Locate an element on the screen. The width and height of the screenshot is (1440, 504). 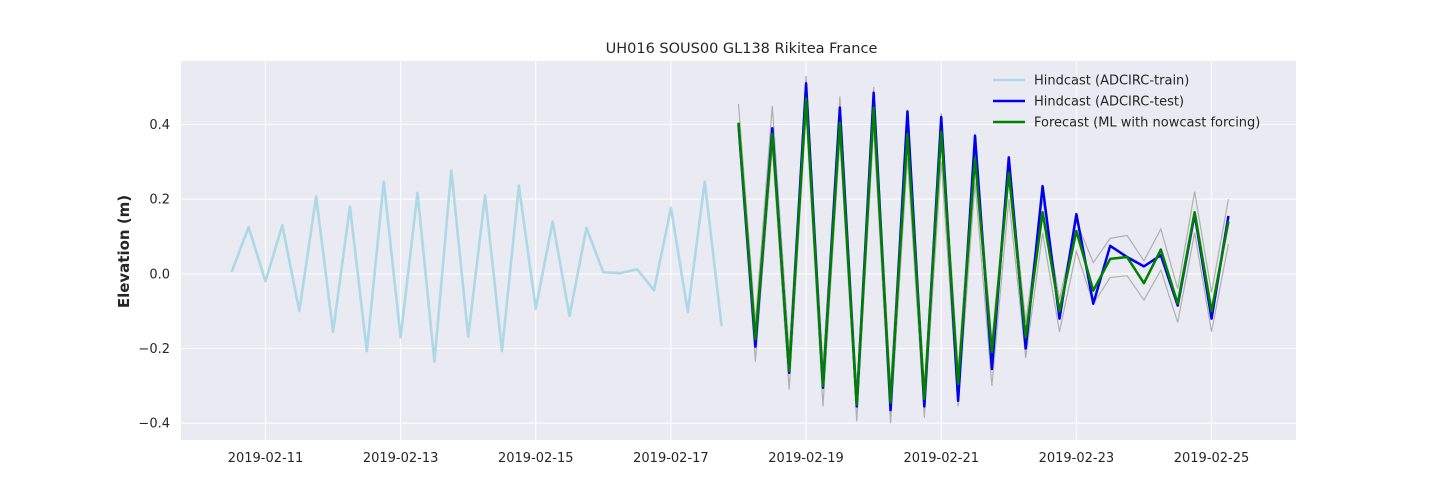
x-tick-label: 2019-02-23 is located at coordinates (1077, 458).